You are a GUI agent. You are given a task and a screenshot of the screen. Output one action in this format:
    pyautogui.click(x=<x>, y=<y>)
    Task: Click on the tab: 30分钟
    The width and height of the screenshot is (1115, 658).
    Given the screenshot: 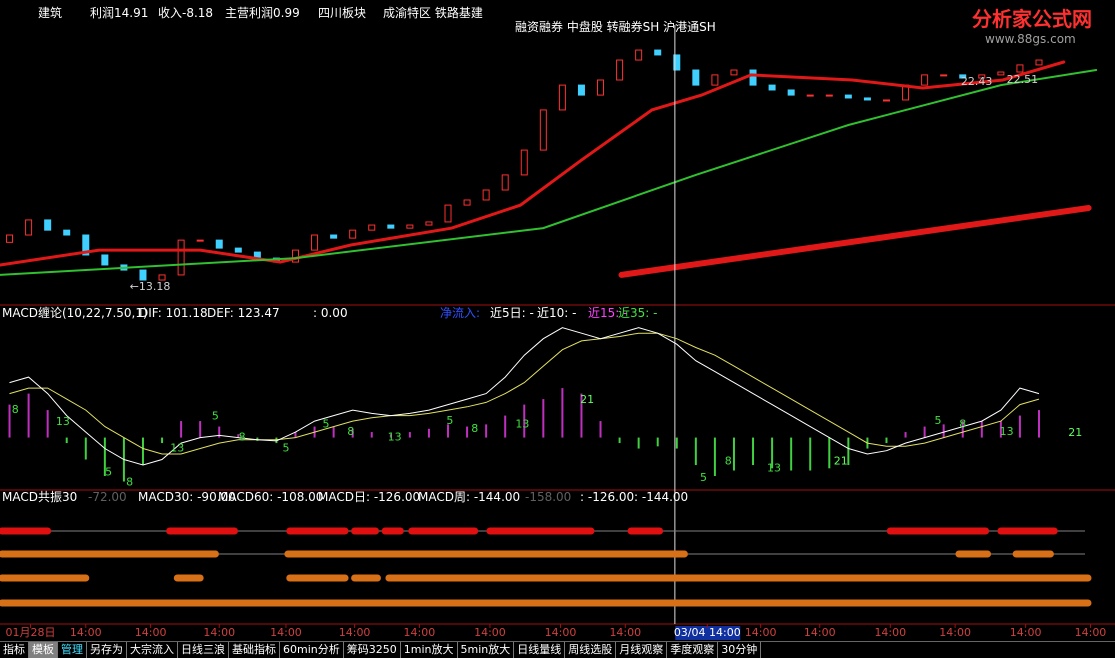 What is the action you would take?
    pyautogui.click(x=740, y=650)
    